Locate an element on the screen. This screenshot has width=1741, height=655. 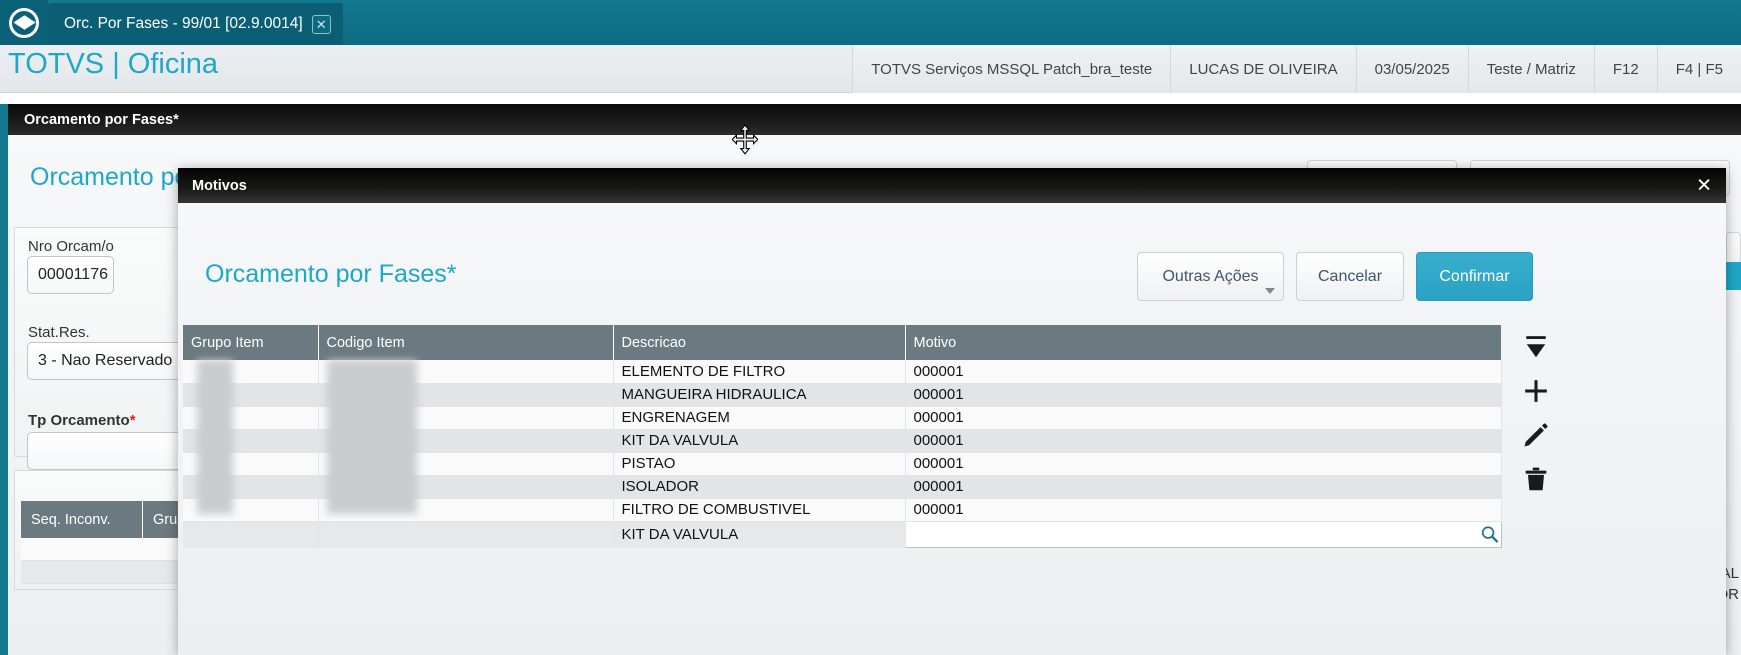
totvs-logo-icon is located at coordinates (24, 22).